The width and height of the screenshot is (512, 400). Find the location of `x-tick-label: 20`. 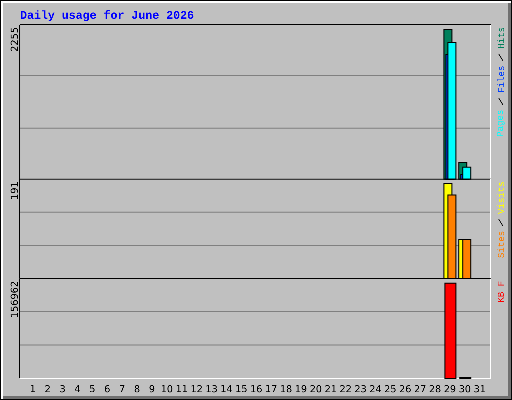

x-tick-label: 20 is located at coordinates (316, 389).